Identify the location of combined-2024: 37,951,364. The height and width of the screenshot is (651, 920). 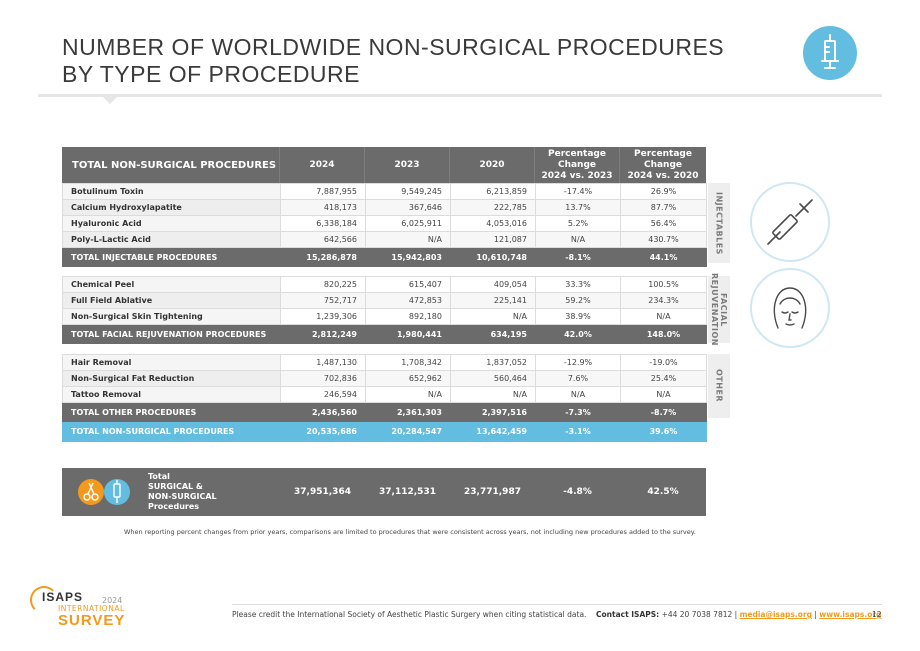
(322, 492).